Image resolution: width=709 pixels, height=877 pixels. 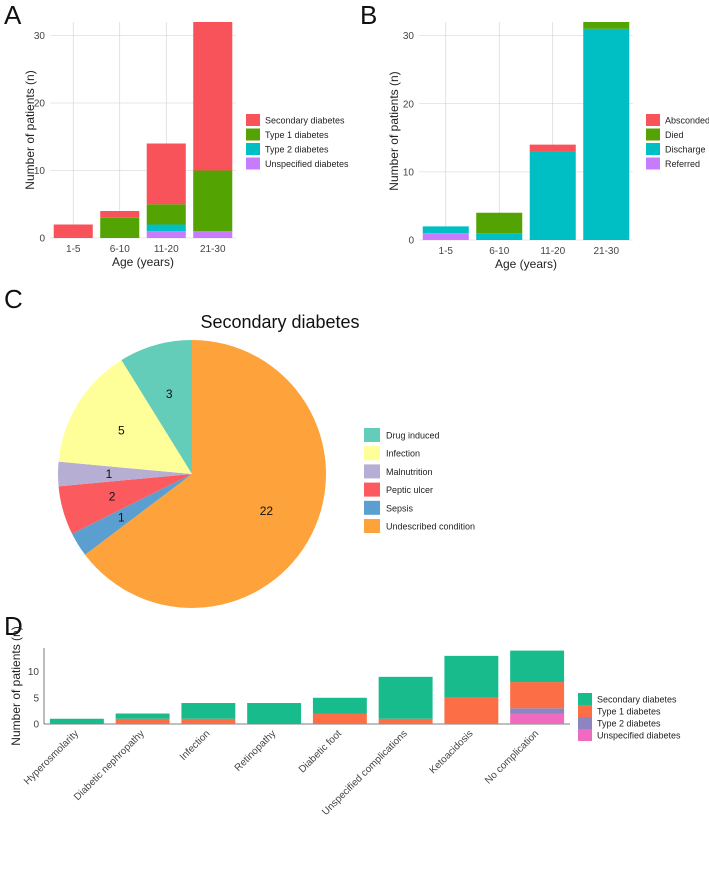 I want to click on x-tick-label: Retinopathy, so click(x=256, y=751).